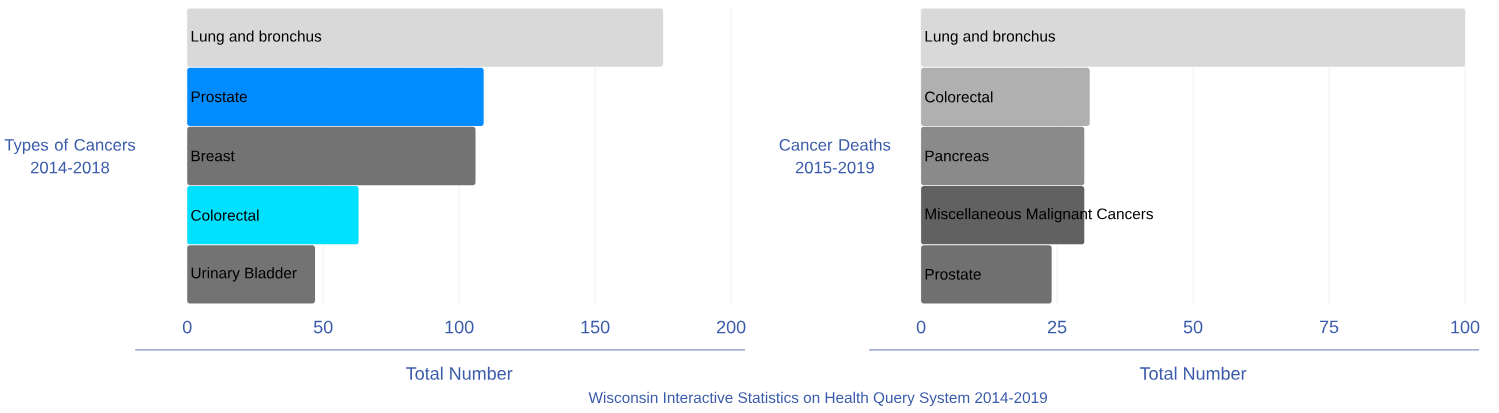  Describe the element at coordinates (70, 156) in the screenshot. I see `y-axis-title: Types of Cancers 2014-2018` at that location.